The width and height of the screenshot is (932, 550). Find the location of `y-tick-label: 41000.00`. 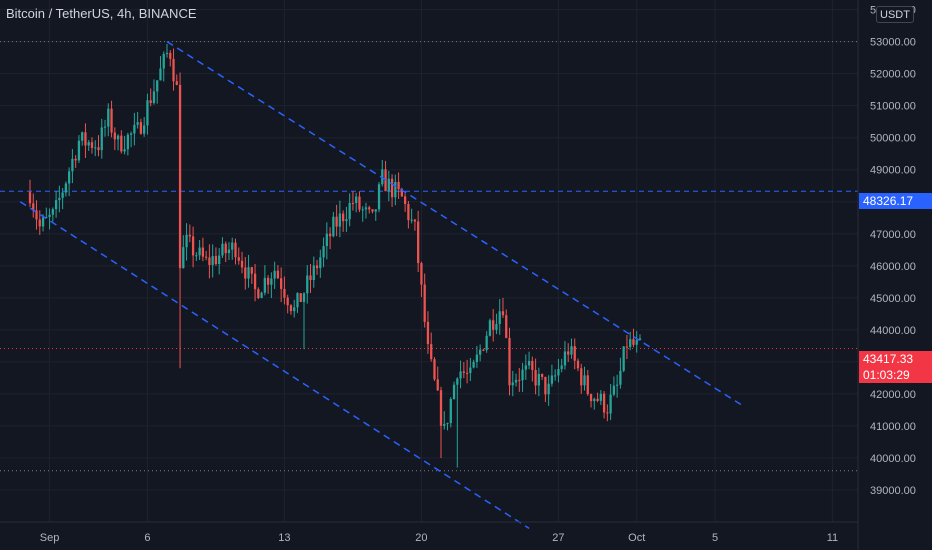

y-tick-label: 41000.00 is located at coordinates (893, 427).